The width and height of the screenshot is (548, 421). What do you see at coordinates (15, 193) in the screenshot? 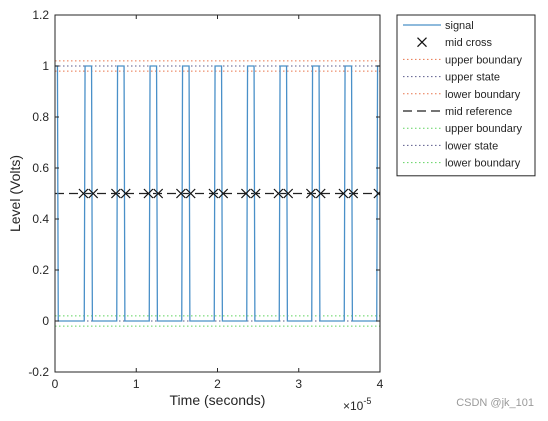
I see `y-axis-label: Level (Volts)` at bounding box center [15, 193].